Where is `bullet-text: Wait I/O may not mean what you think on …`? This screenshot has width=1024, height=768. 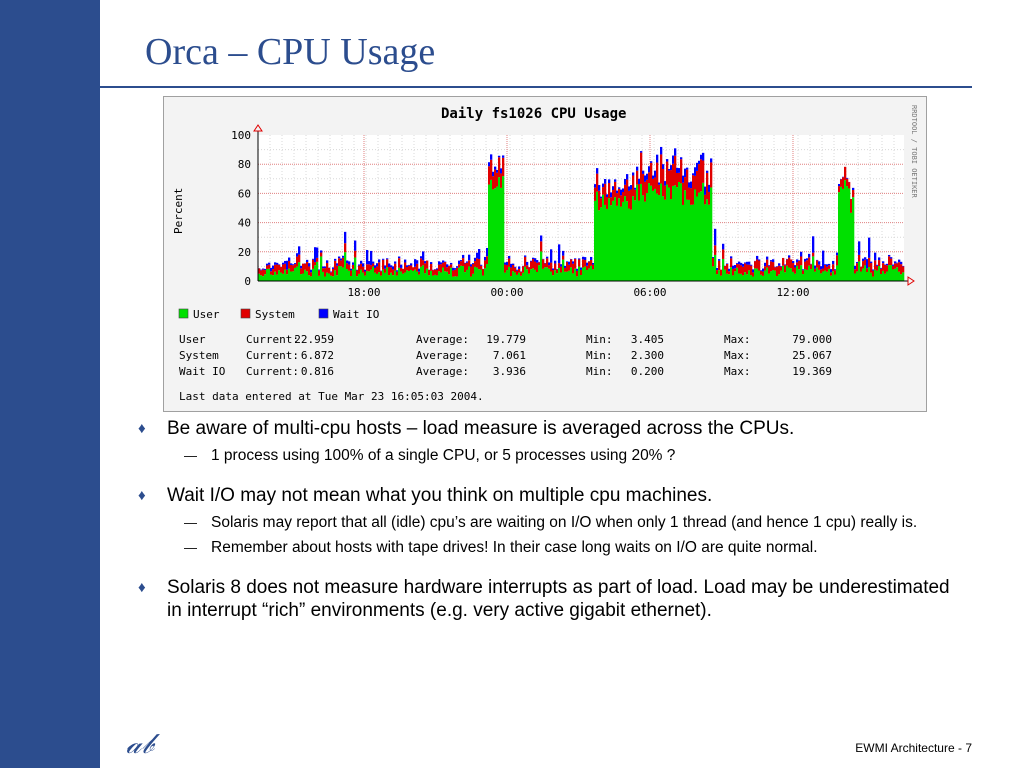 bullet-text: Wait I/O may not mean what you think on … is located at coordinates (440, 495).